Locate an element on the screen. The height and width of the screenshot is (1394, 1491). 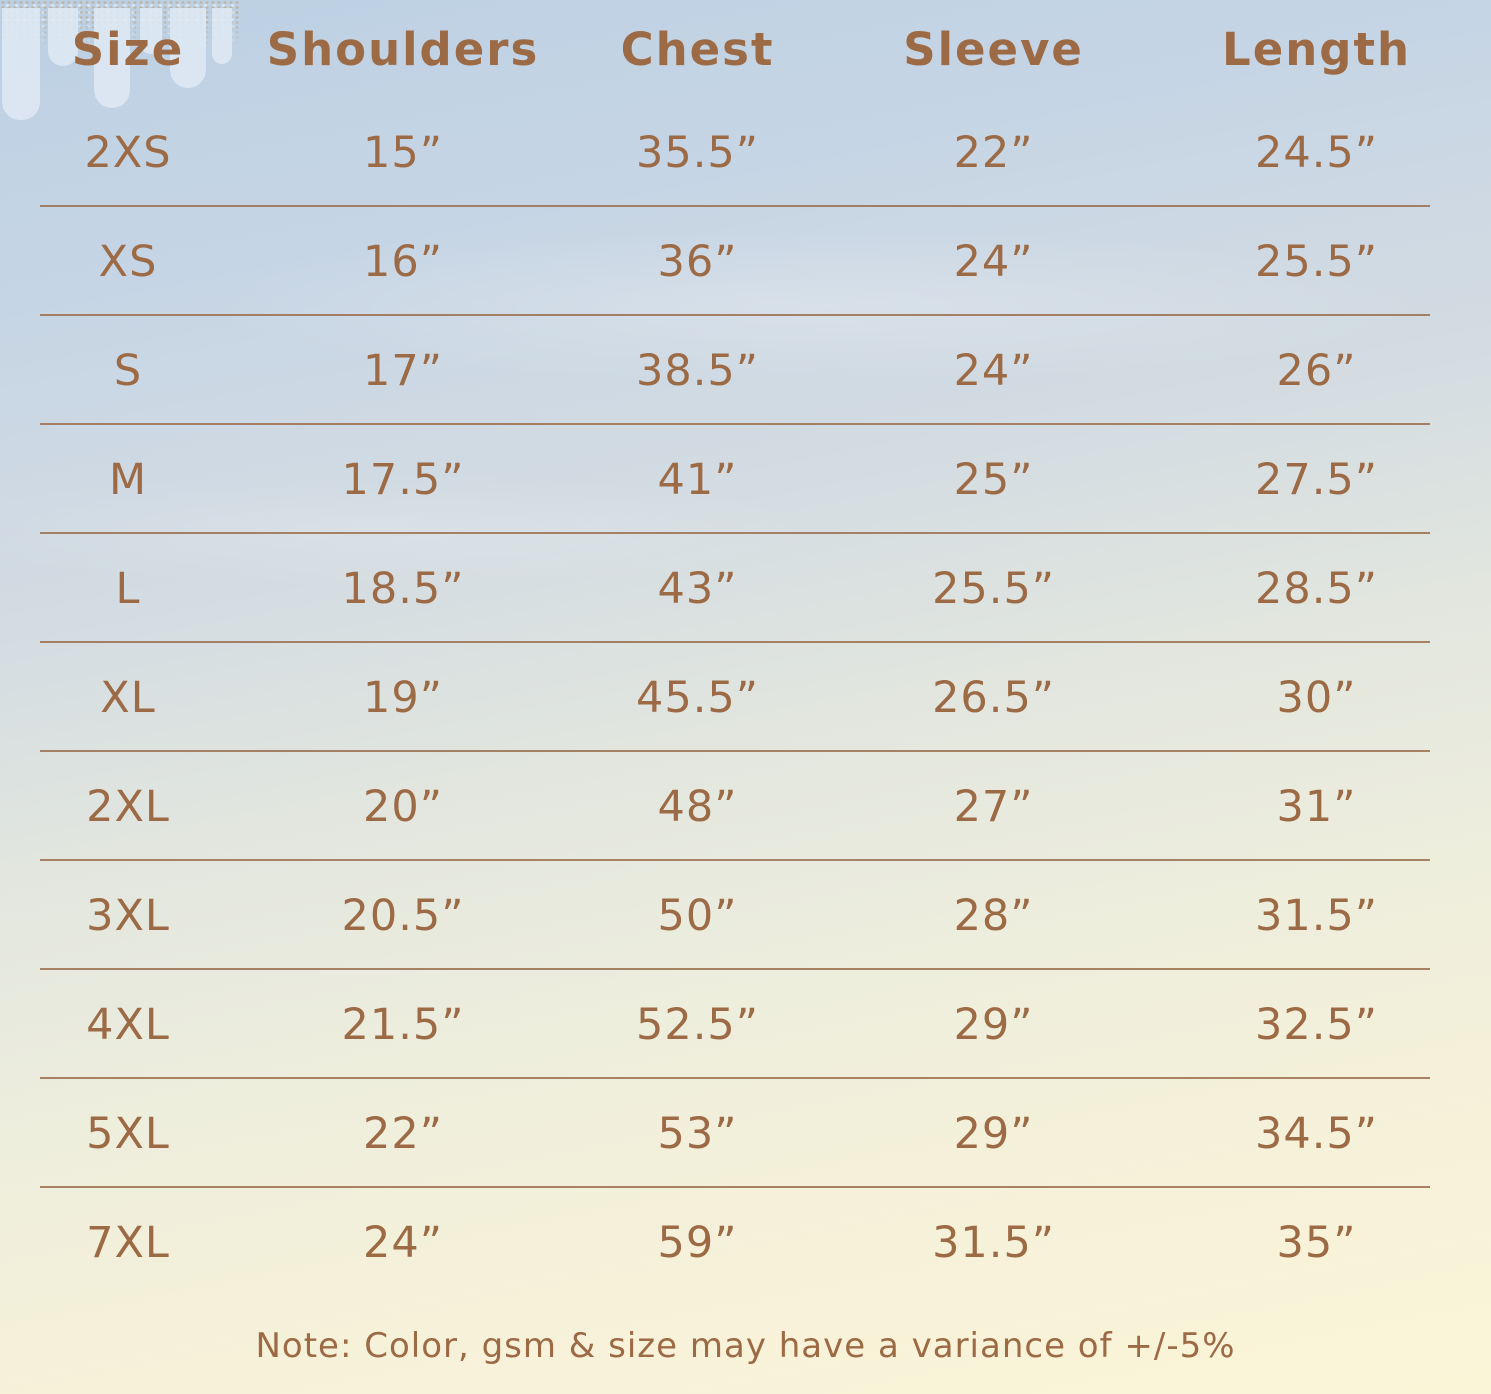
shoulders-cell: 17.5” is located at coordinates (403, 479).